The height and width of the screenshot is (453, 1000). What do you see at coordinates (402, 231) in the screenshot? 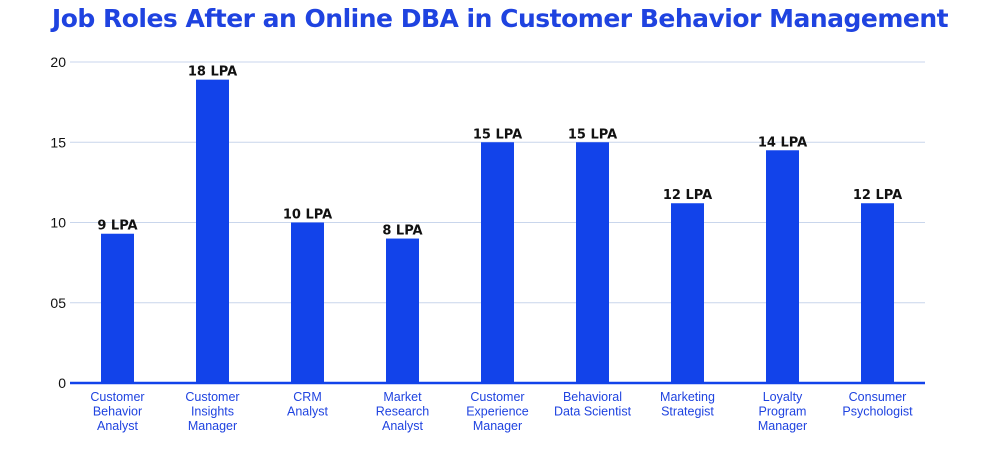
I see `data-label: 8 LPA` at bounding box center [402, 231].